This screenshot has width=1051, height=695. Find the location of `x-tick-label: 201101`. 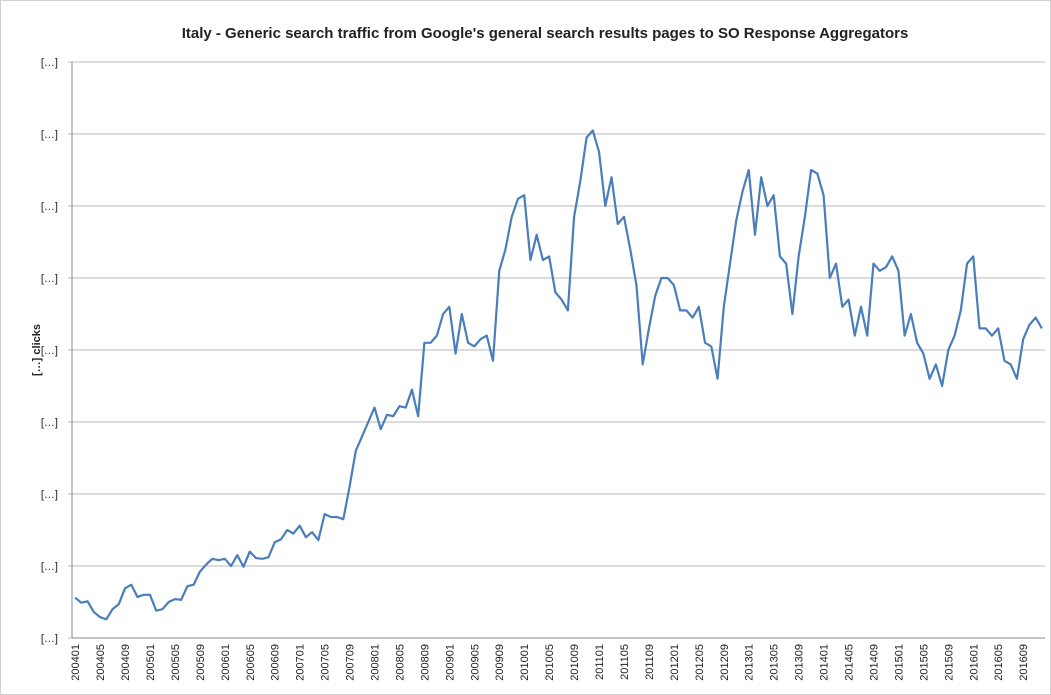

x-tick-label: 201101 is located at coordinates (600, 662).